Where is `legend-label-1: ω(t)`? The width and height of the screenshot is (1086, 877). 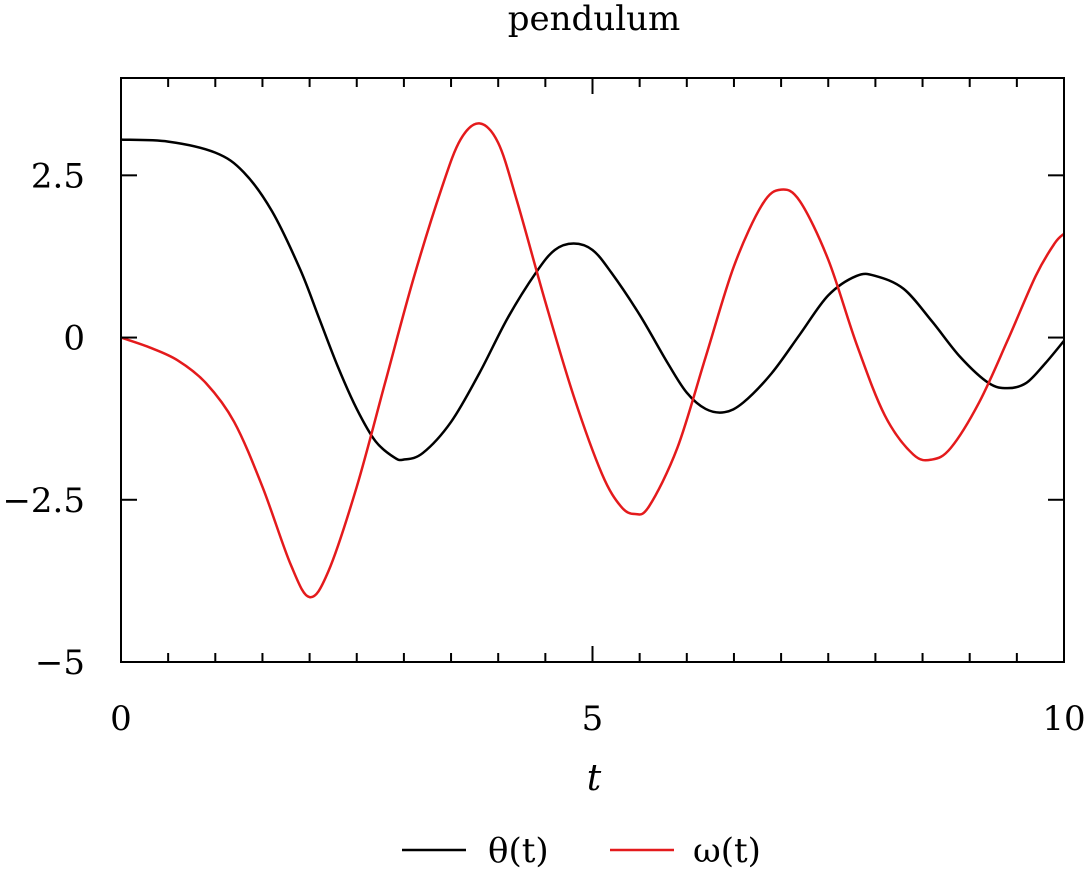
legend-label-1: ω(t) is located at coordinates (727, 851).